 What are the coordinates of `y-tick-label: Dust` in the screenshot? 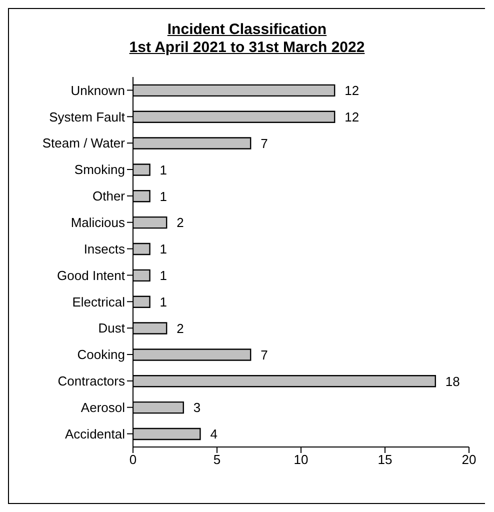 It's located at (112, 328).